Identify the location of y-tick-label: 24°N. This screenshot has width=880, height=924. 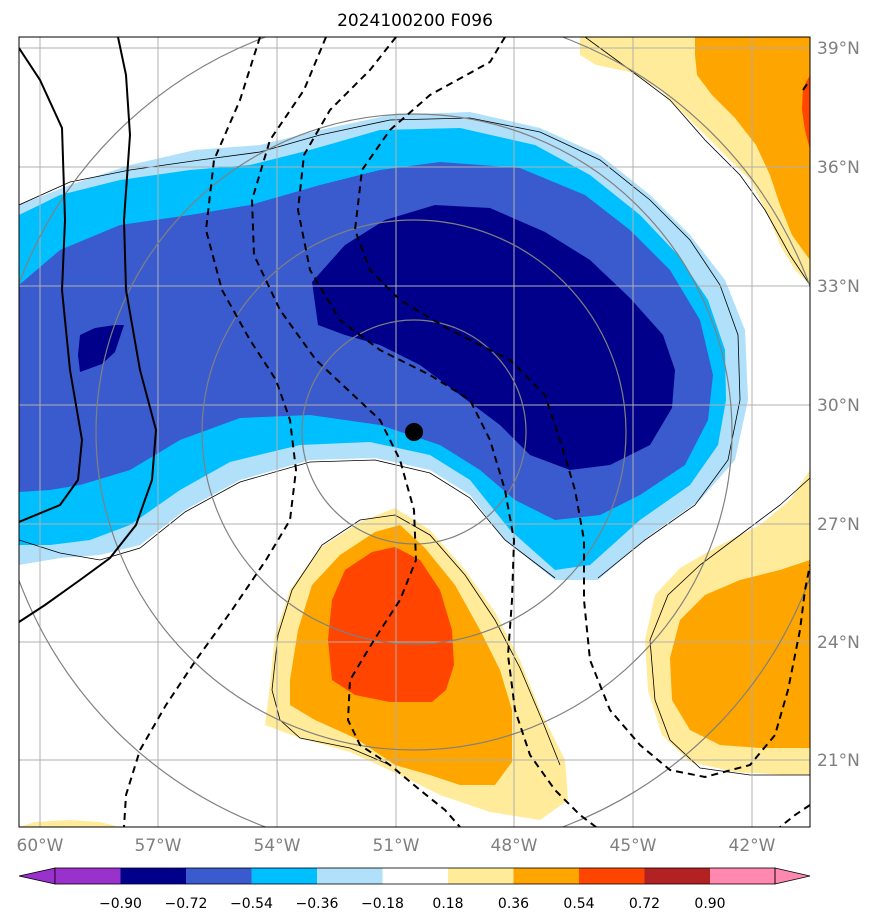
(838, 643).